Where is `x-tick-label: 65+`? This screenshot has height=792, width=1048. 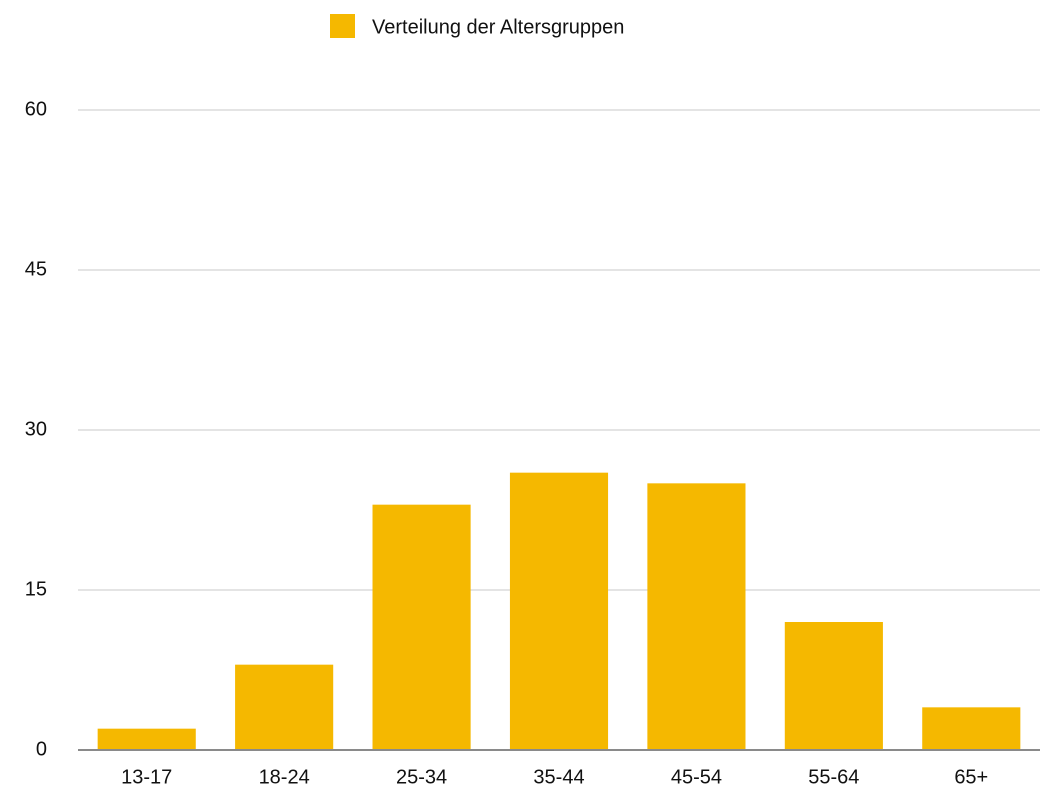
x-tick-label: 65+ is located at coordinates (971, 777).